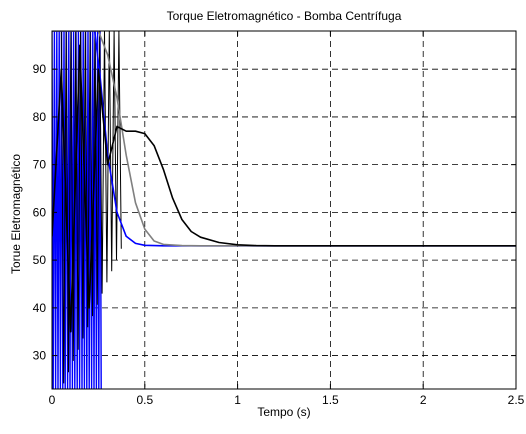  What do you see at coordinates (144, 400) in the screenshot?
I see `x-tick-label: 0.5` at bounding box center [144, 400].